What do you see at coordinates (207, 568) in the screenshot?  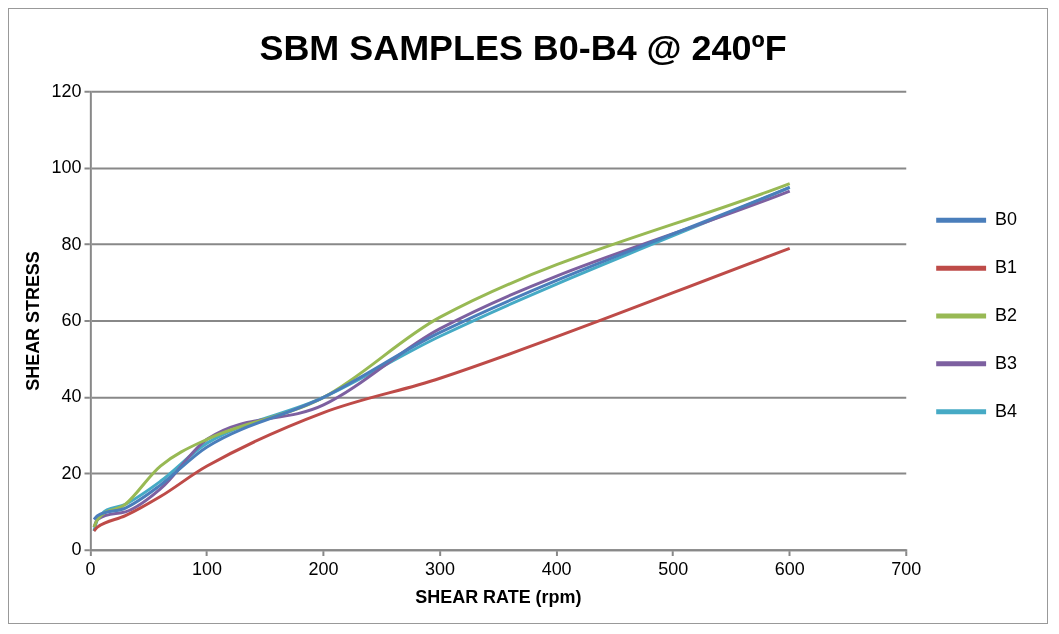 I see `x-tick-label: 100` at bounding box center [207, 568].